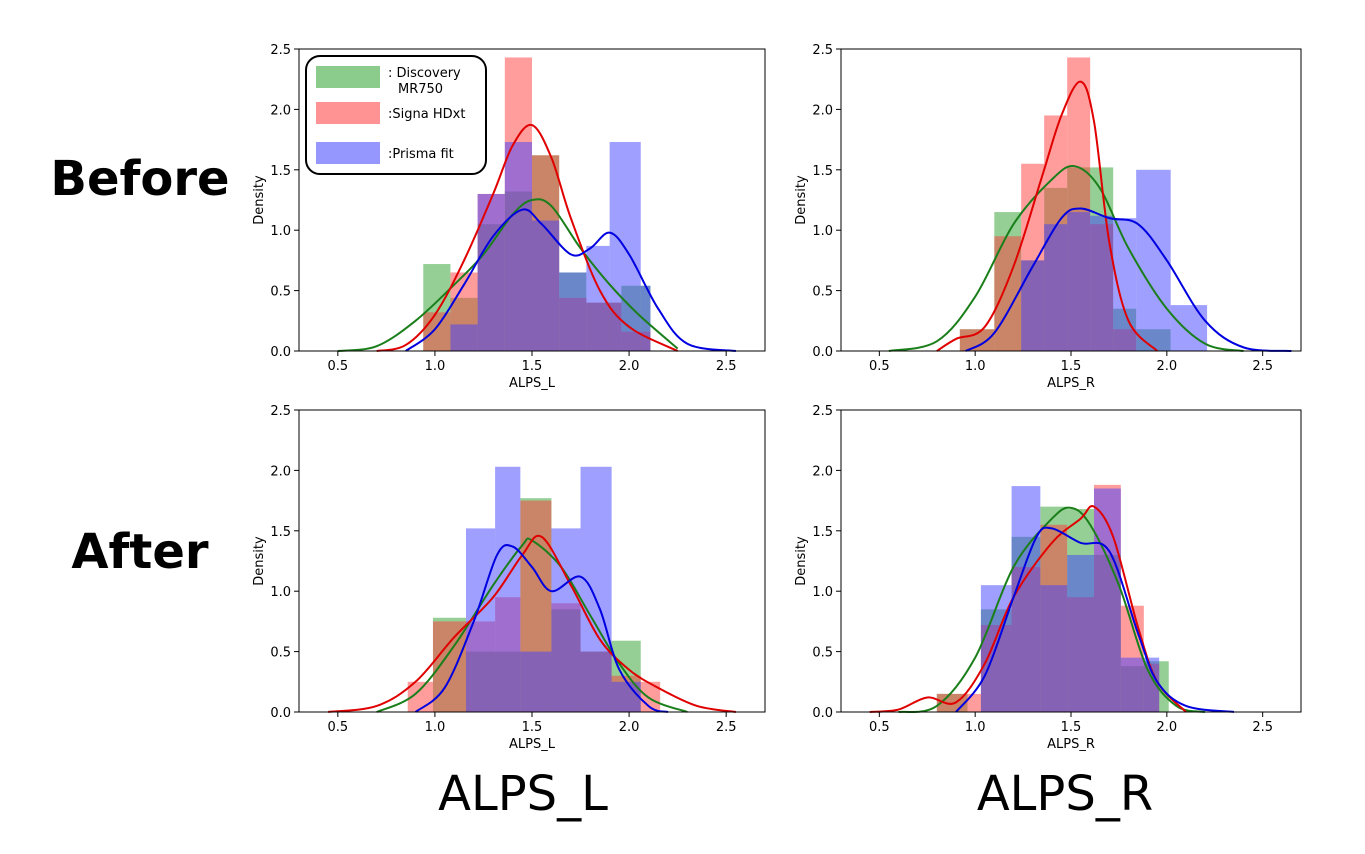  I want to click on legend-swatch-signa, so click(348, 113).